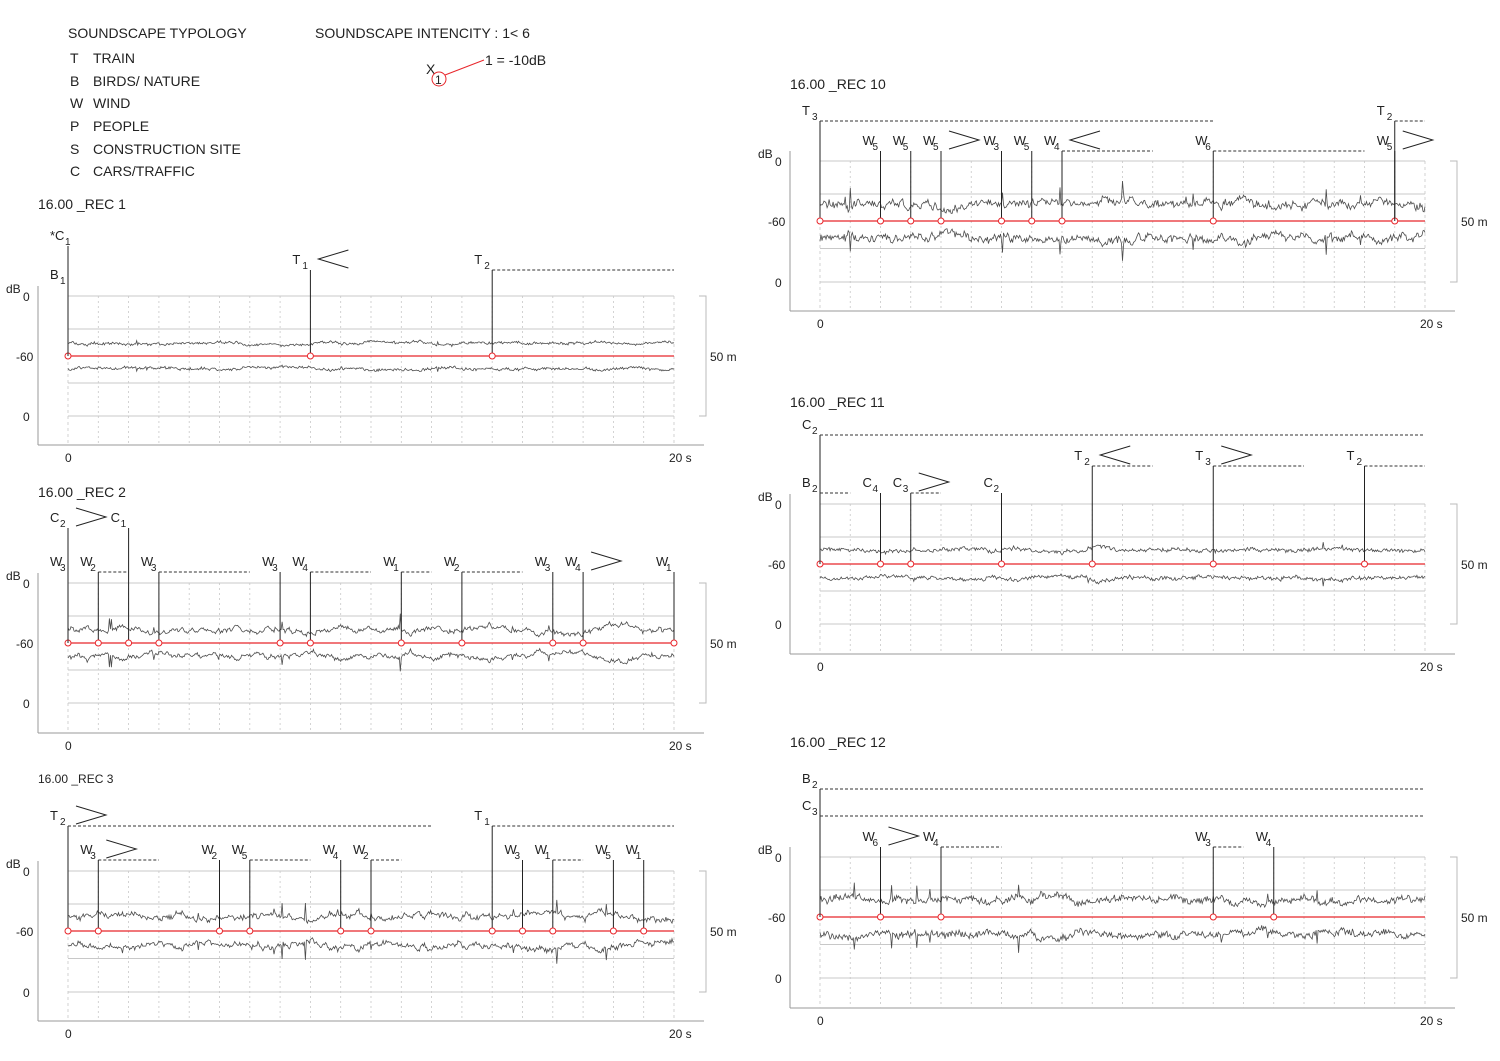 This screenshot has height=1061, width=1500. I want to click on chart-title: 16.00 _REC 10, so click(838, 84).